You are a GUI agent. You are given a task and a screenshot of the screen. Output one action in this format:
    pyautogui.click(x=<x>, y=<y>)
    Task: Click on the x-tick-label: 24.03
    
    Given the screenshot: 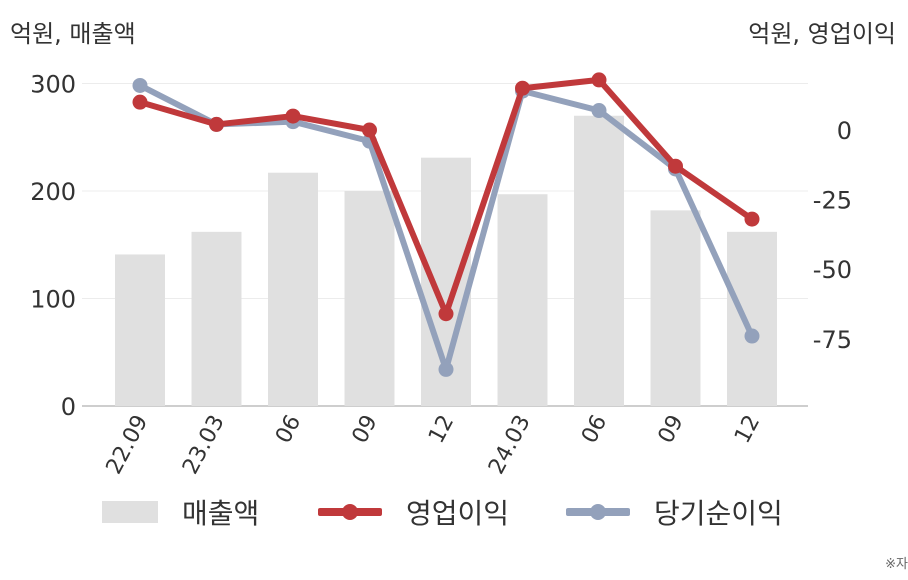 What is the action you would take?
    pyautogui.click(x=510, y=444)
    